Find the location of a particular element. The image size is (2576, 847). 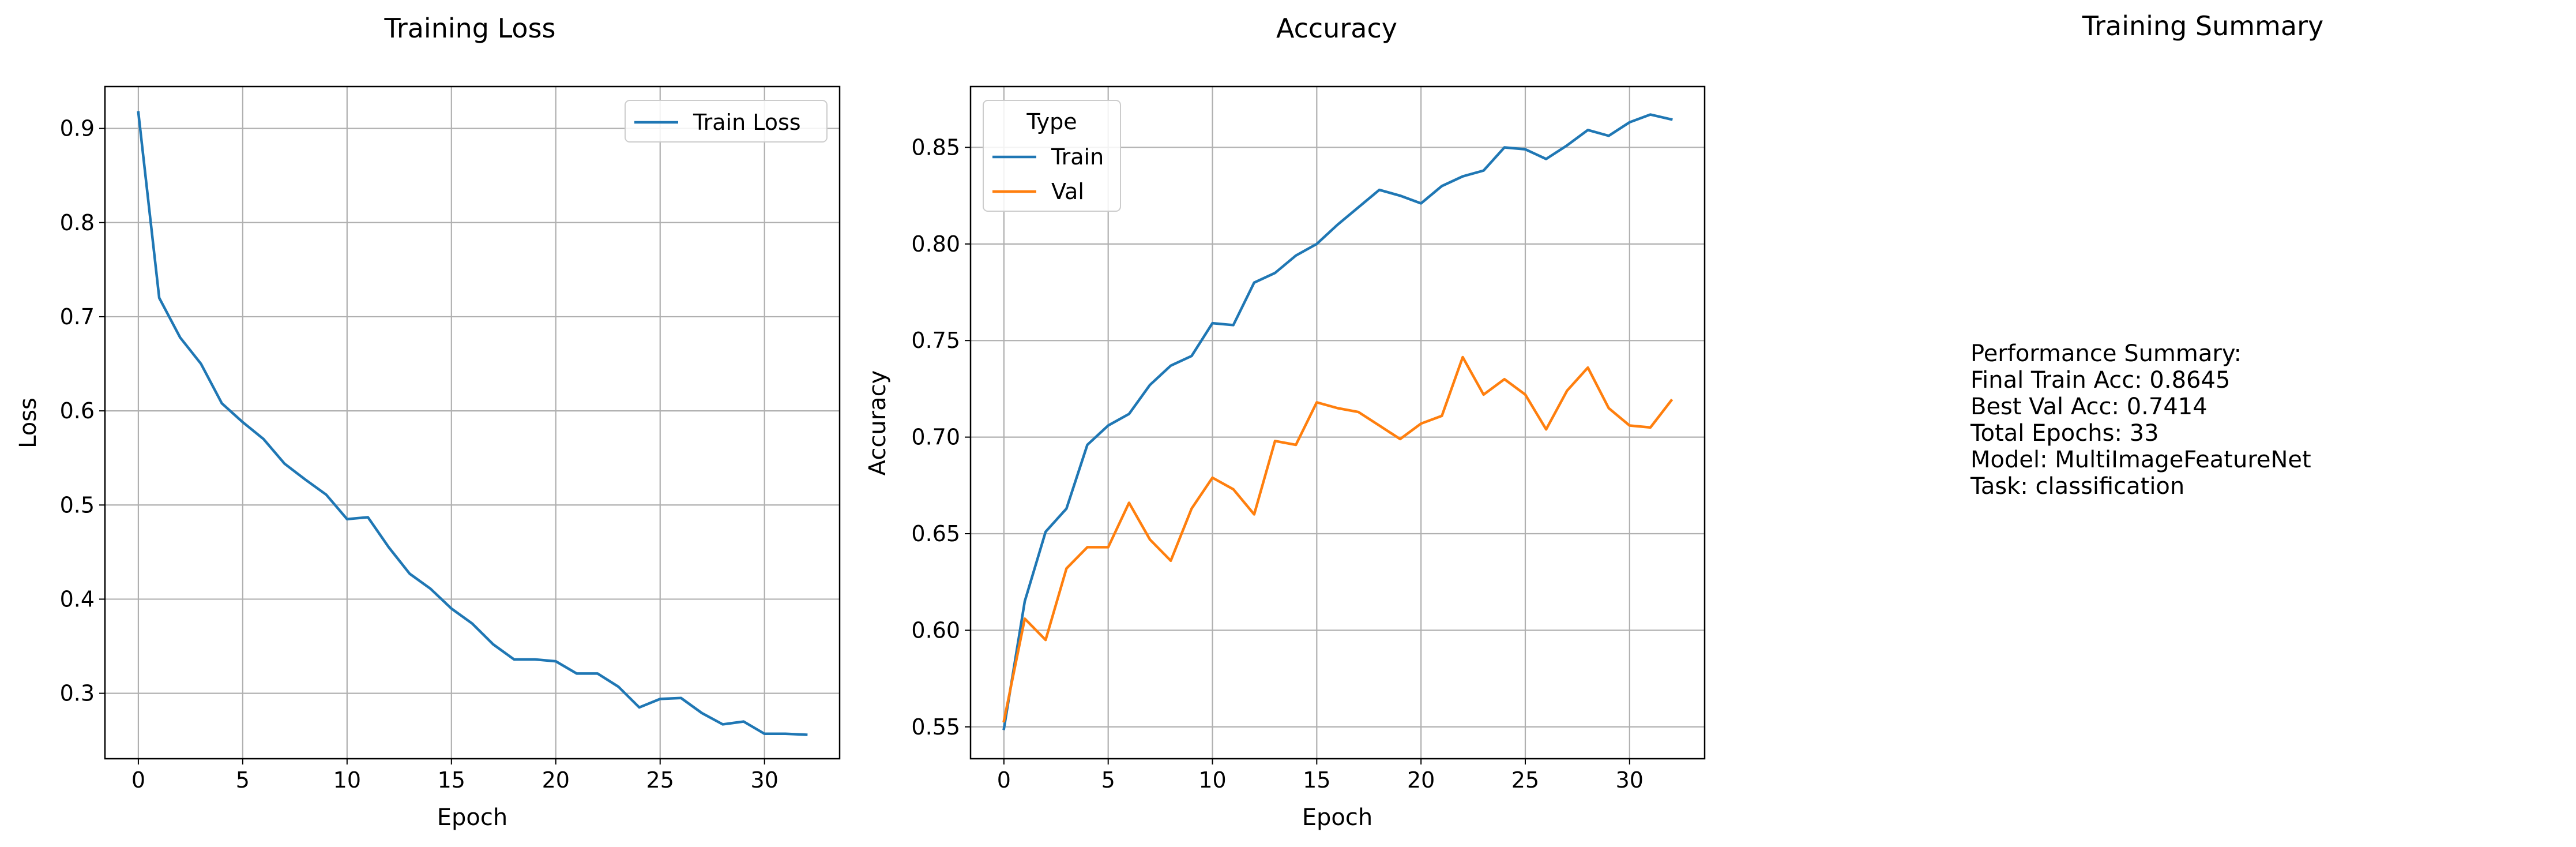

loss-chart-y-tick-label: 0.5 is located at coordinates (77, 505).